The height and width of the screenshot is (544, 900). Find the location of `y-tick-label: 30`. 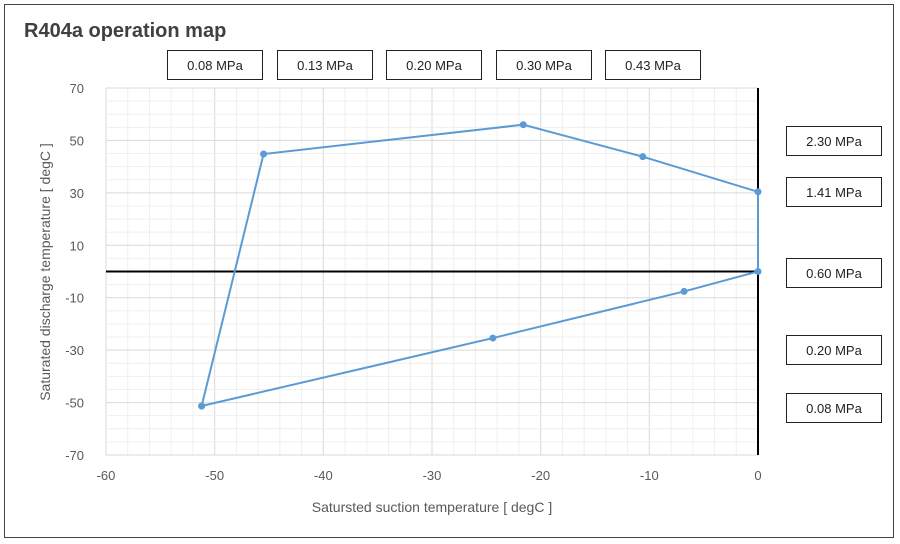

y-tick-label: 30 is located at coordinates (77, 193).